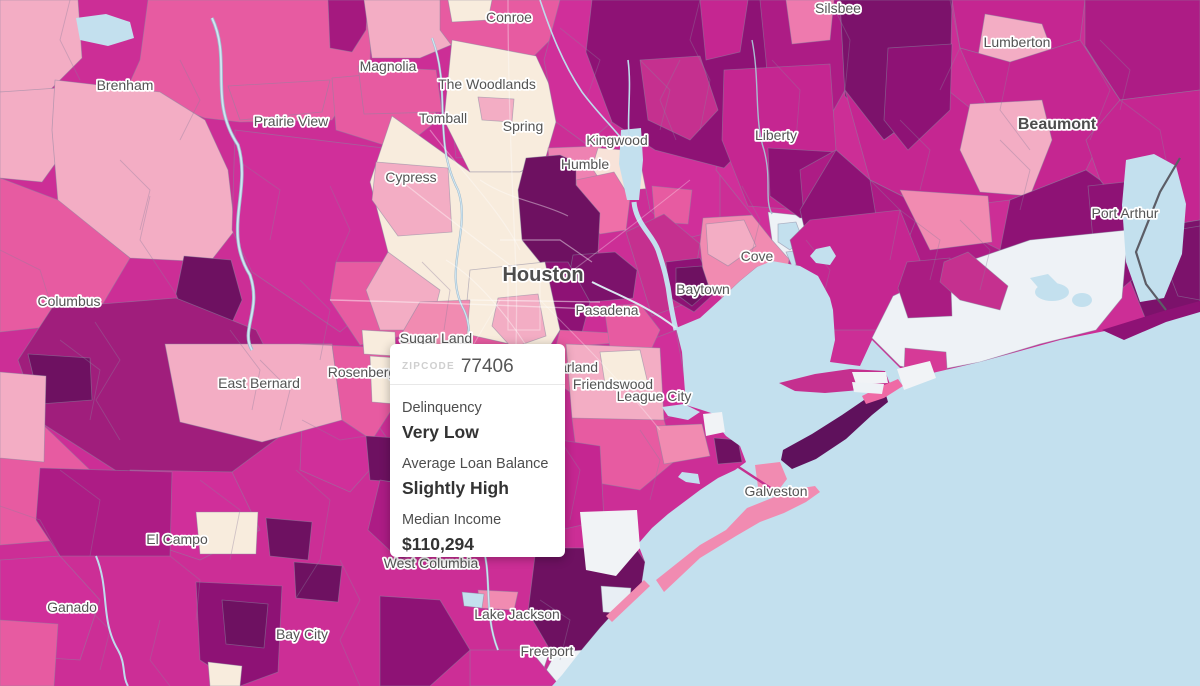 This screenshot has width=1200, height=686. What do you see at coordinates (547, 651) in the screenshot?
I see `svg-text: Freeport` at bounding box center [547, 651].